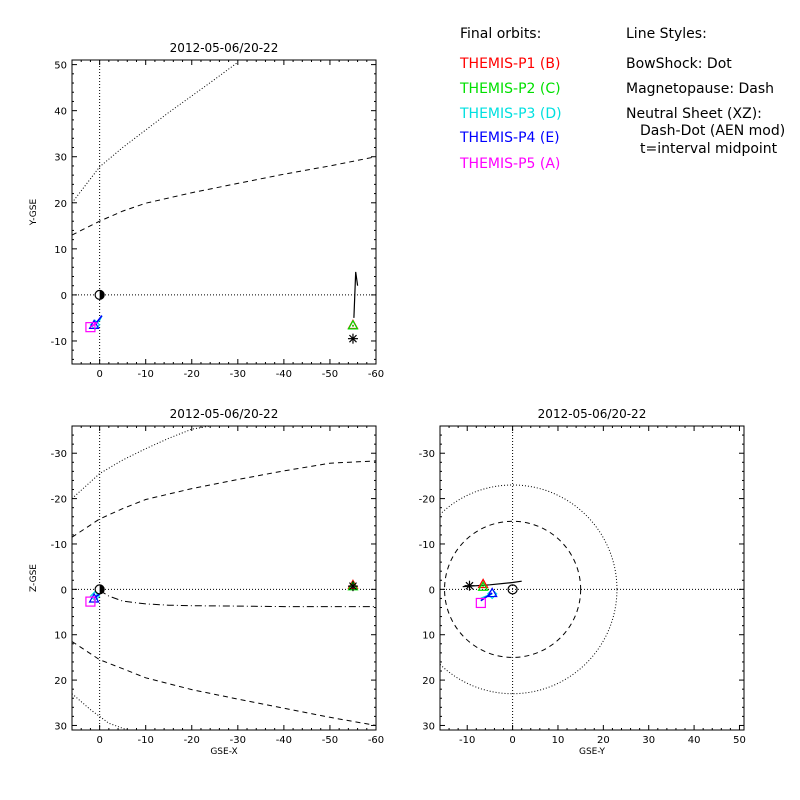  Describe the element at coordinates (510, 164) in the screenshot. I see `legend-probe-p5: THEMIS-P5 (A)` at that location.